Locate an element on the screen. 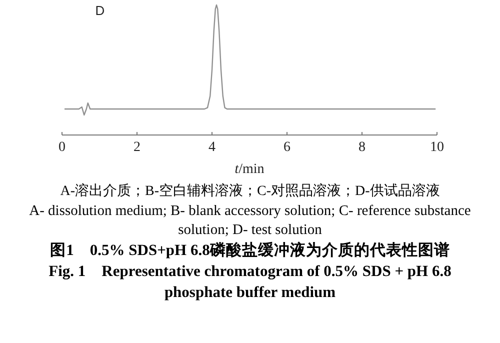 Image resolution: width=500 pixels, height=343 pixels. text: A- dissolution medium; B- blank accessory solution; C- reference substance solution; D- test solution is located at coordinates (250, 221).